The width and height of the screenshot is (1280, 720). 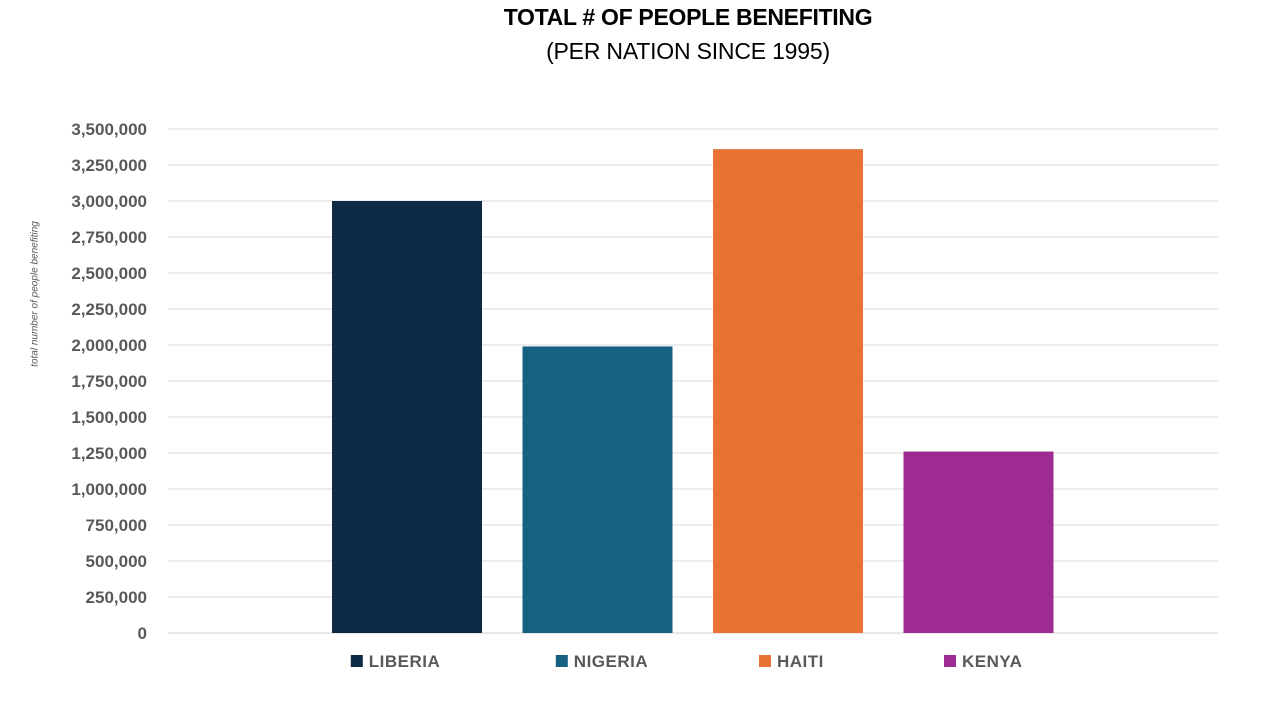 I want to click on chart-title: TOTAL # OF PEOPLE BENEFITING, so click(x=688, y=17).